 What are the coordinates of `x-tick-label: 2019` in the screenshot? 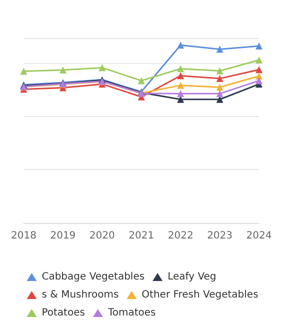 It's located at (63, 236).